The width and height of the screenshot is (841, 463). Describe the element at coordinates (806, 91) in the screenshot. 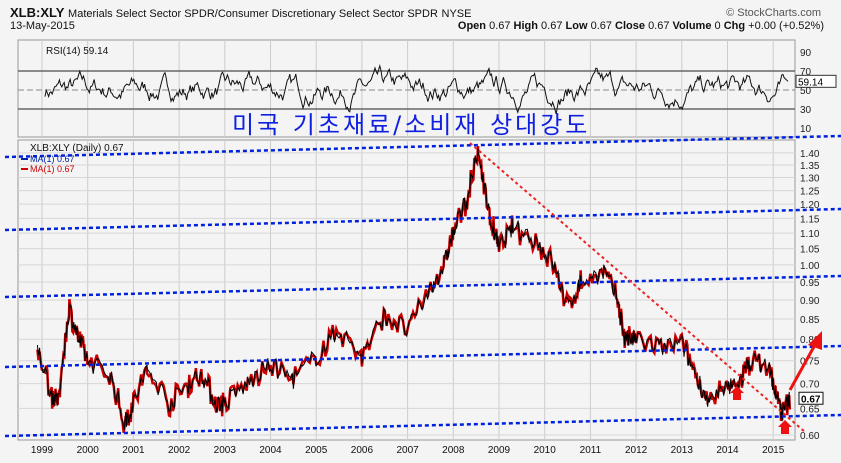

I see `rsi-tick-label: 50` at that location.